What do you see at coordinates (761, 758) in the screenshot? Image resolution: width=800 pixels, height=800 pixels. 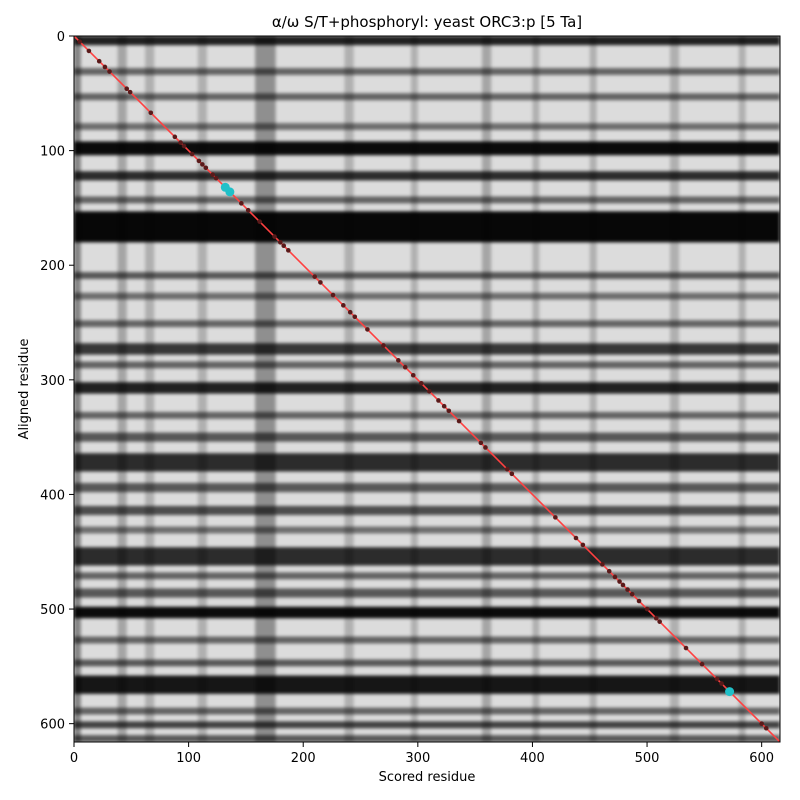 I see `x-tick-label-600: 600` at bounding box center [761, 758].